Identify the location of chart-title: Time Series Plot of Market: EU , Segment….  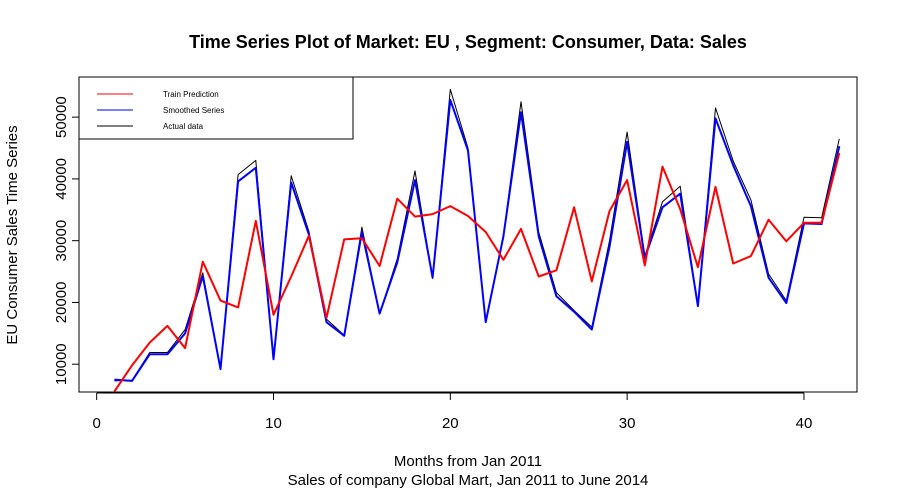
(468, 42).